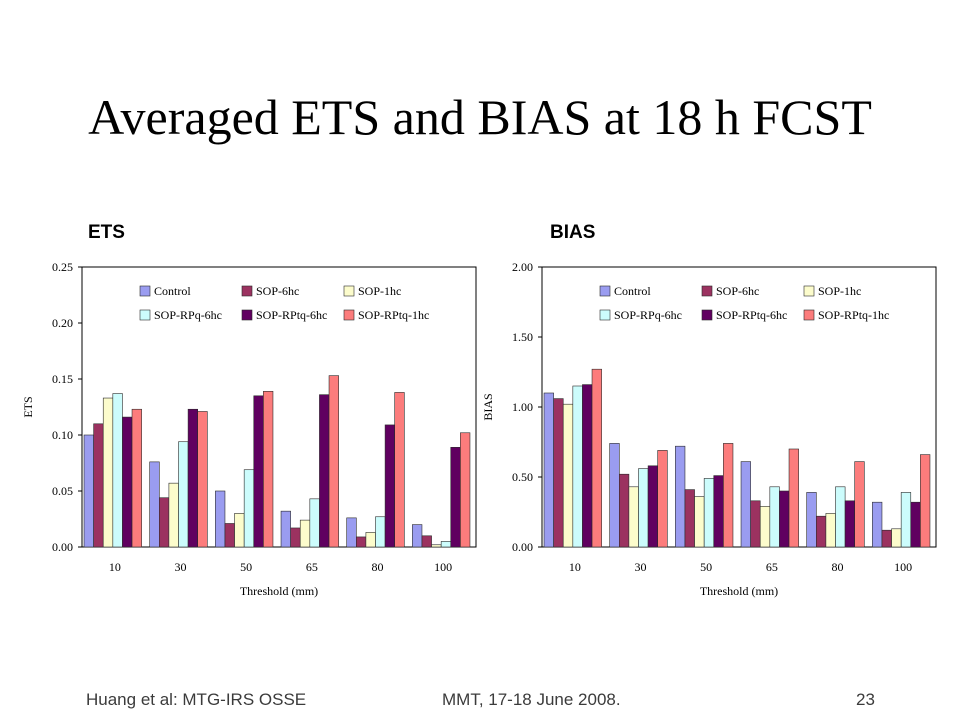 The width and height of the screenshot is (960, 720). What do you see at coordinates (28, 406) in the screenshot?
I see `ets-y-axis-label: ETS` at bounding box center [28, 406].